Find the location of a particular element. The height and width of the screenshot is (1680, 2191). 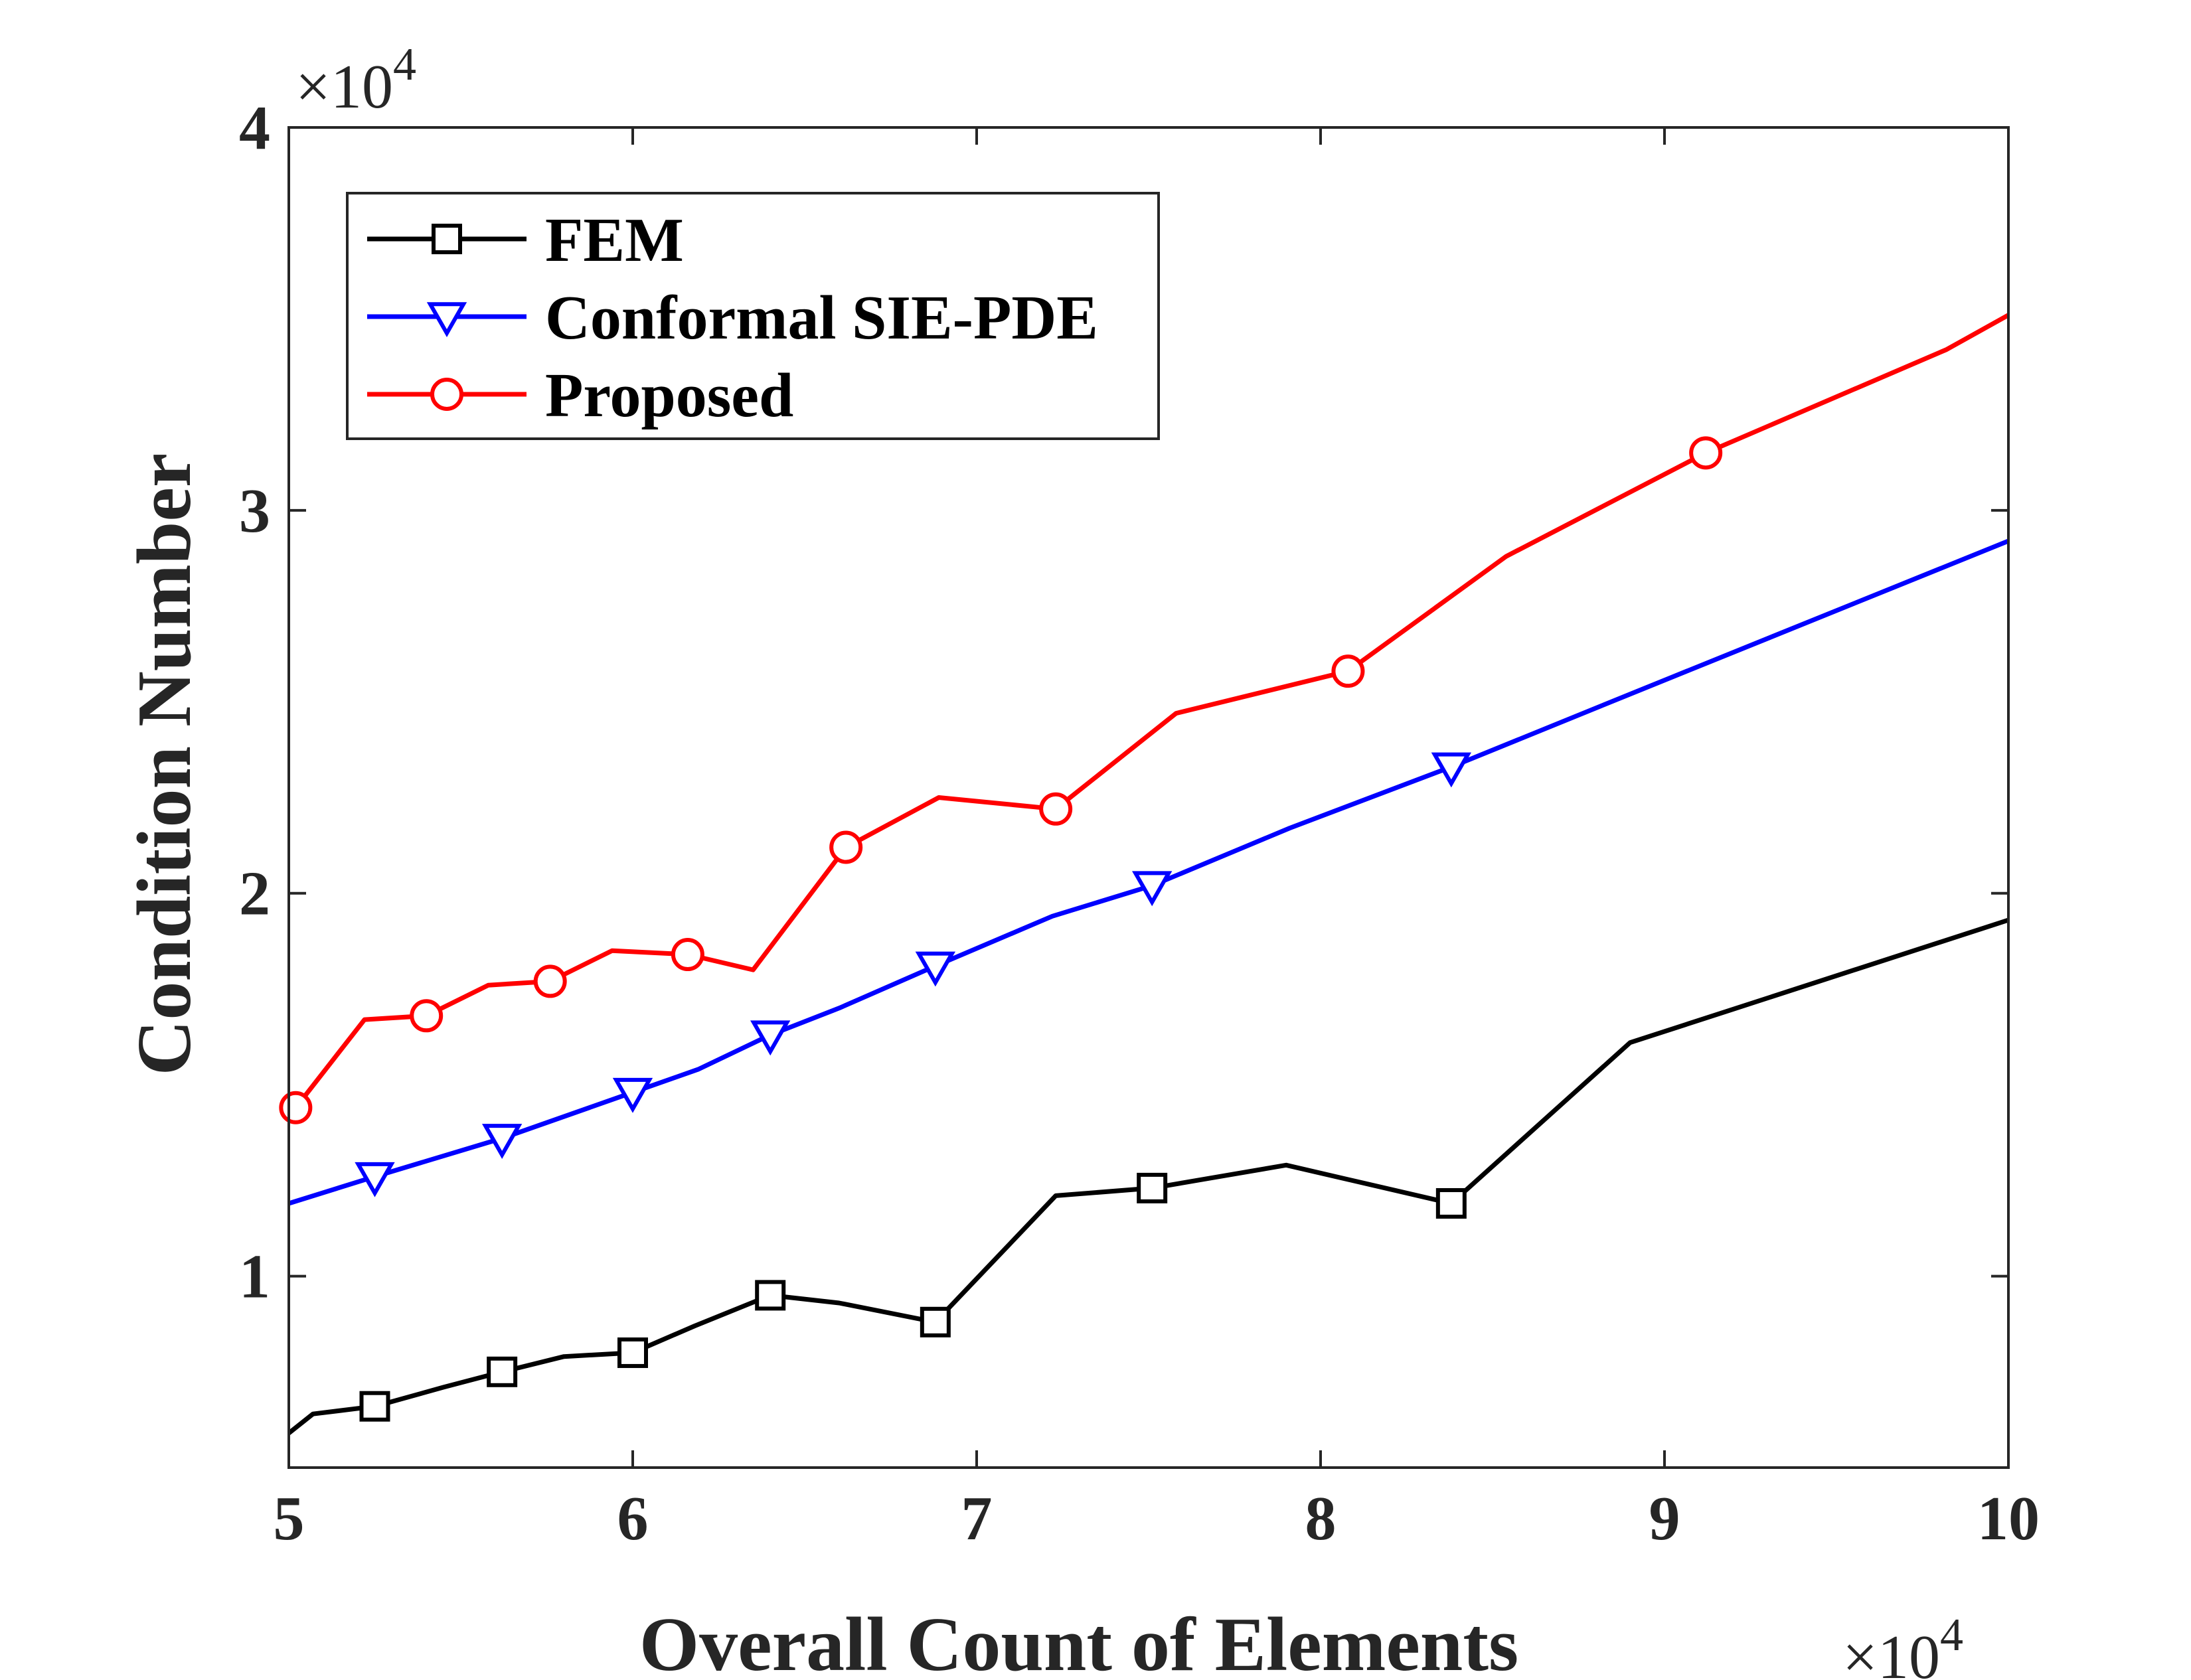

legend-label: FEM is located at coordinates (614, 240).